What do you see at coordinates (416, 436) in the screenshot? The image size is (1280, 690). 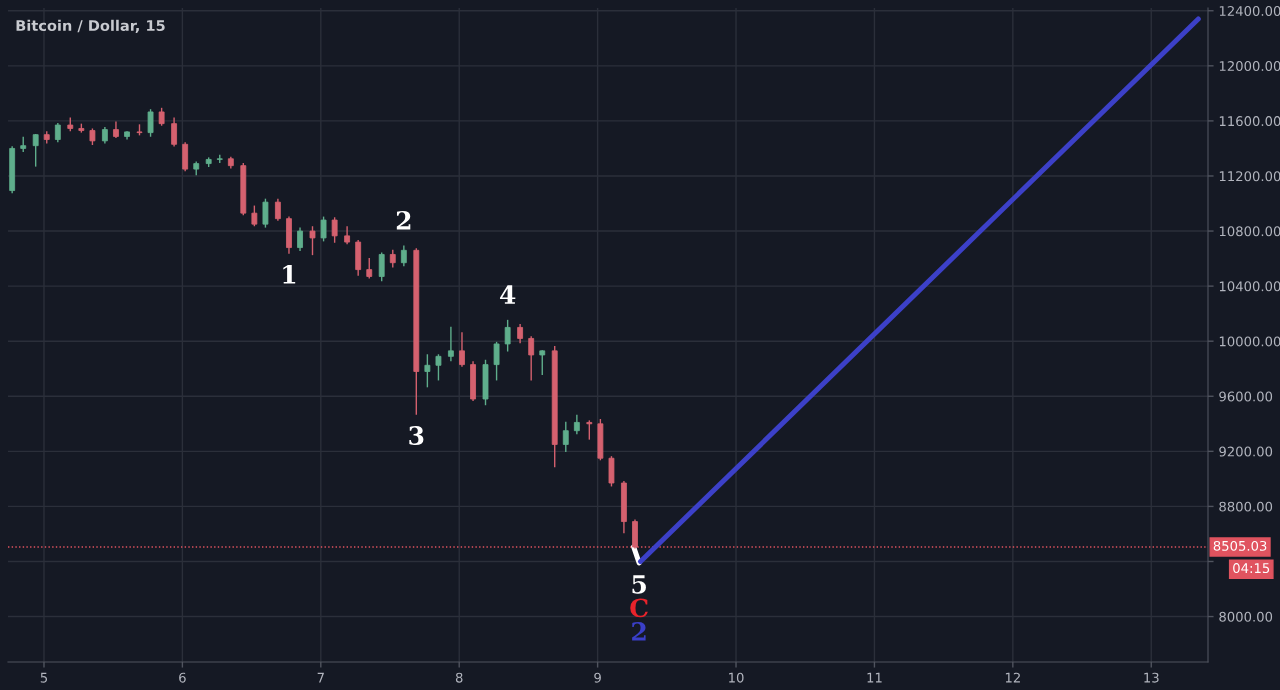 I see `annotation: 3` at bounding box center [416, 436].